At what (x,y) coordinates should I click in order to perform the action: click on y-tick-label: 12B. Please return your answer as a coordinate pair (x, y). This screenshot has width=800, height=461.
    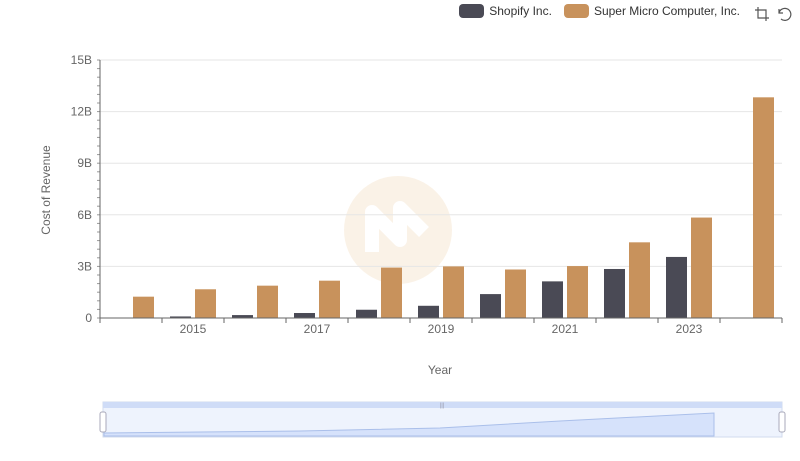
    Looking at the image, I should click on (81, 112).